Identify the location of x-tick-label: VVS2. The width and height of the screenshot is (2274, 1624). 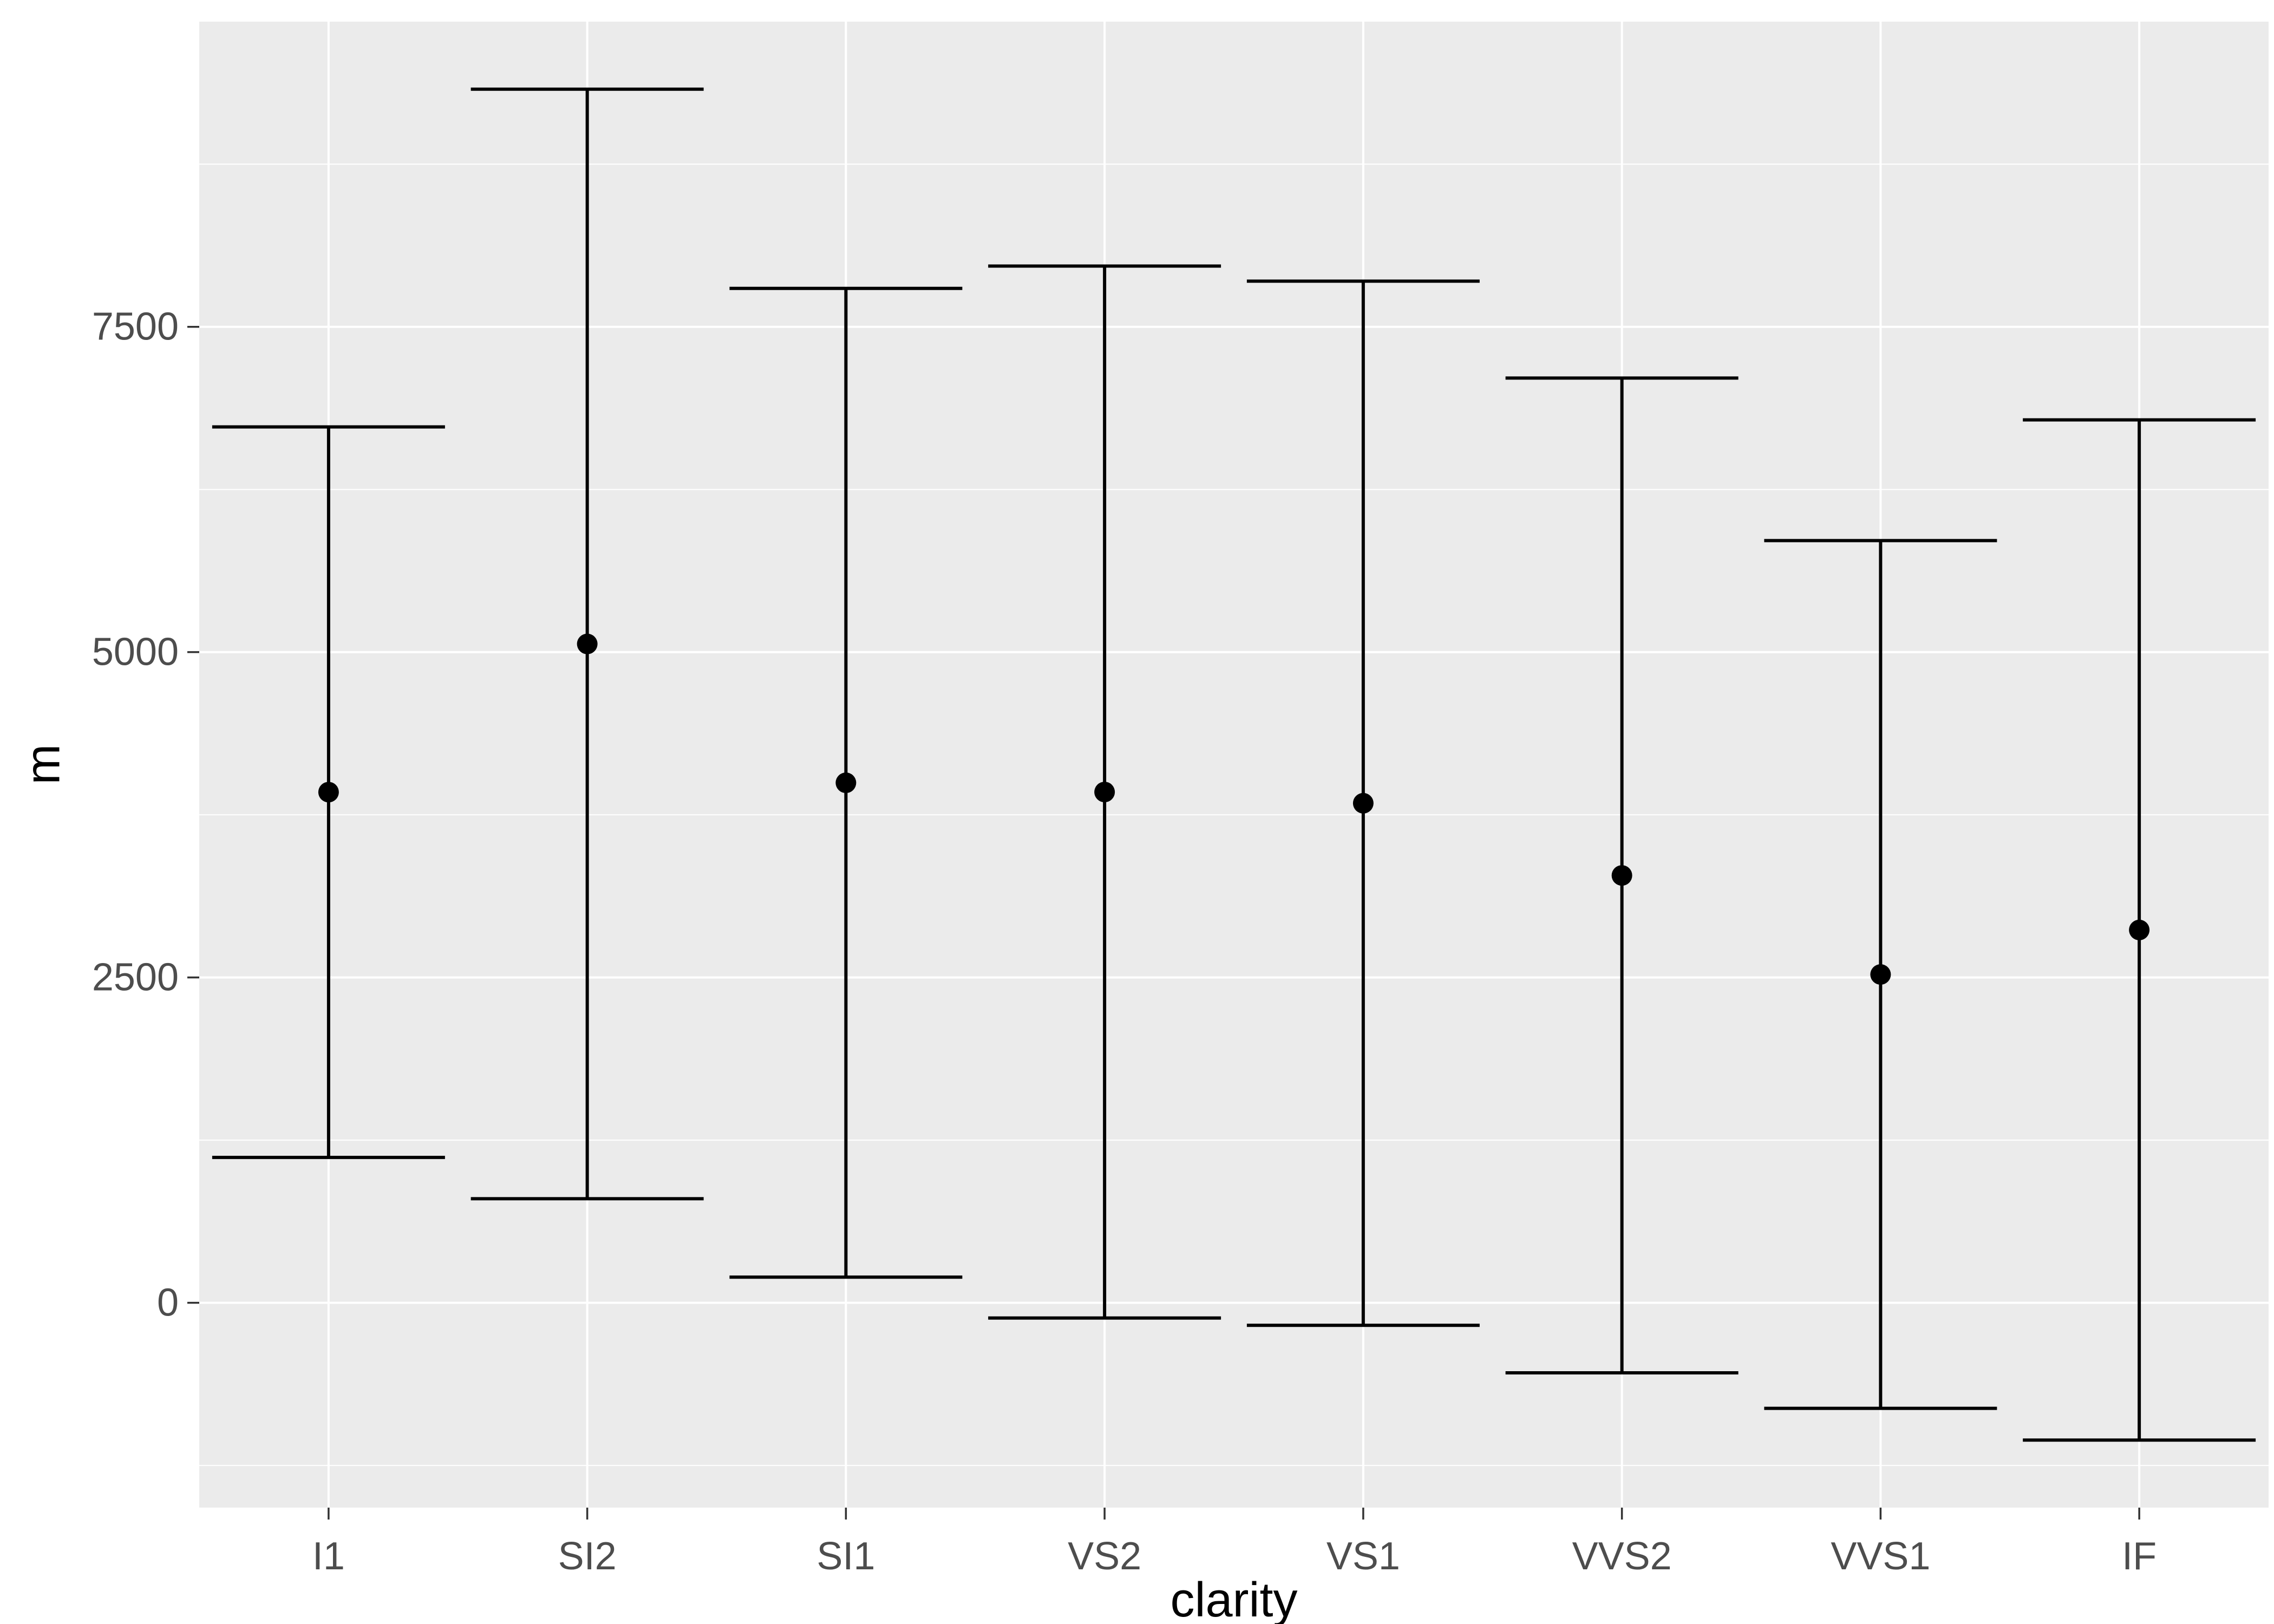
(1622, 1556).